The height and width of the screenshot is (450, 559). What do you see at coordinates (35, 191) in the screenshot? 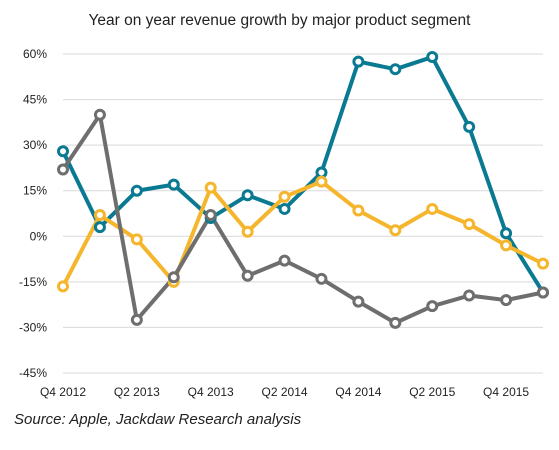
I see `y-tick-label: 15%` at bounding box center [35, 191].